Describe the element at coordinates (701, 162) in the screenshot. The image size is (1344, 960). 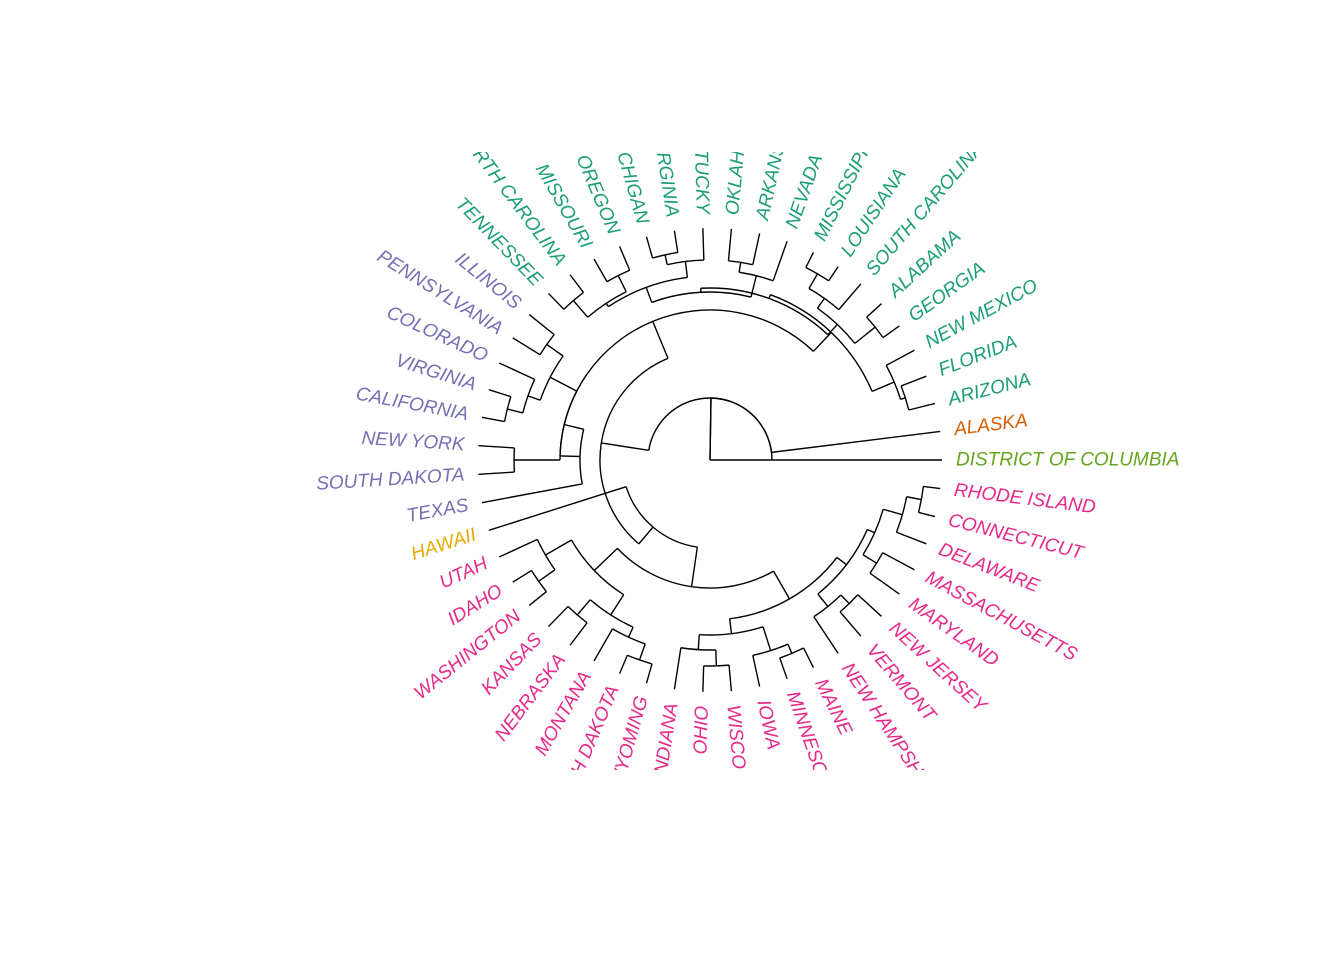
I see `leaf-label: KENTUCKY` at that location.